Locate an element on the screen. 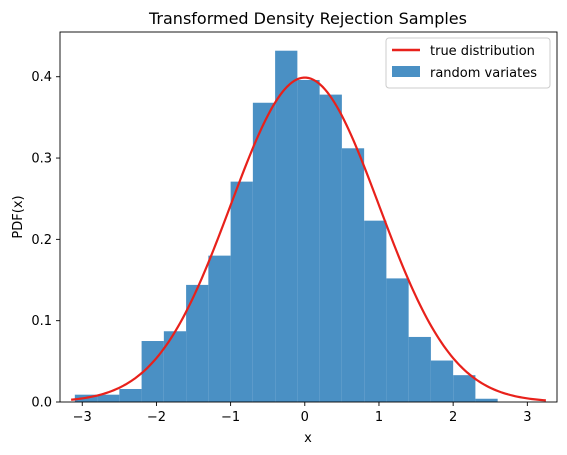 The image size is (567, 455). y-tick-label: 0.1 is located at coordinates (41, 321).